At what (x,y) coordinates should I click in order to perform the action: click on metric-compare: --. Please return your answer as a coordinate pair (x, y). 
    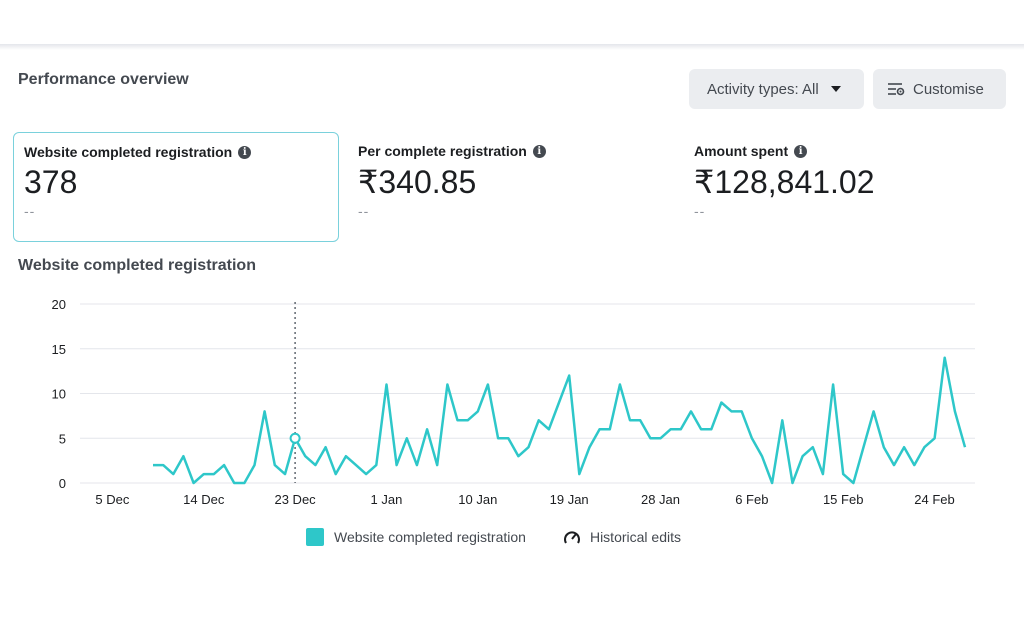
    Looking at the image, I should click on (700, 211).